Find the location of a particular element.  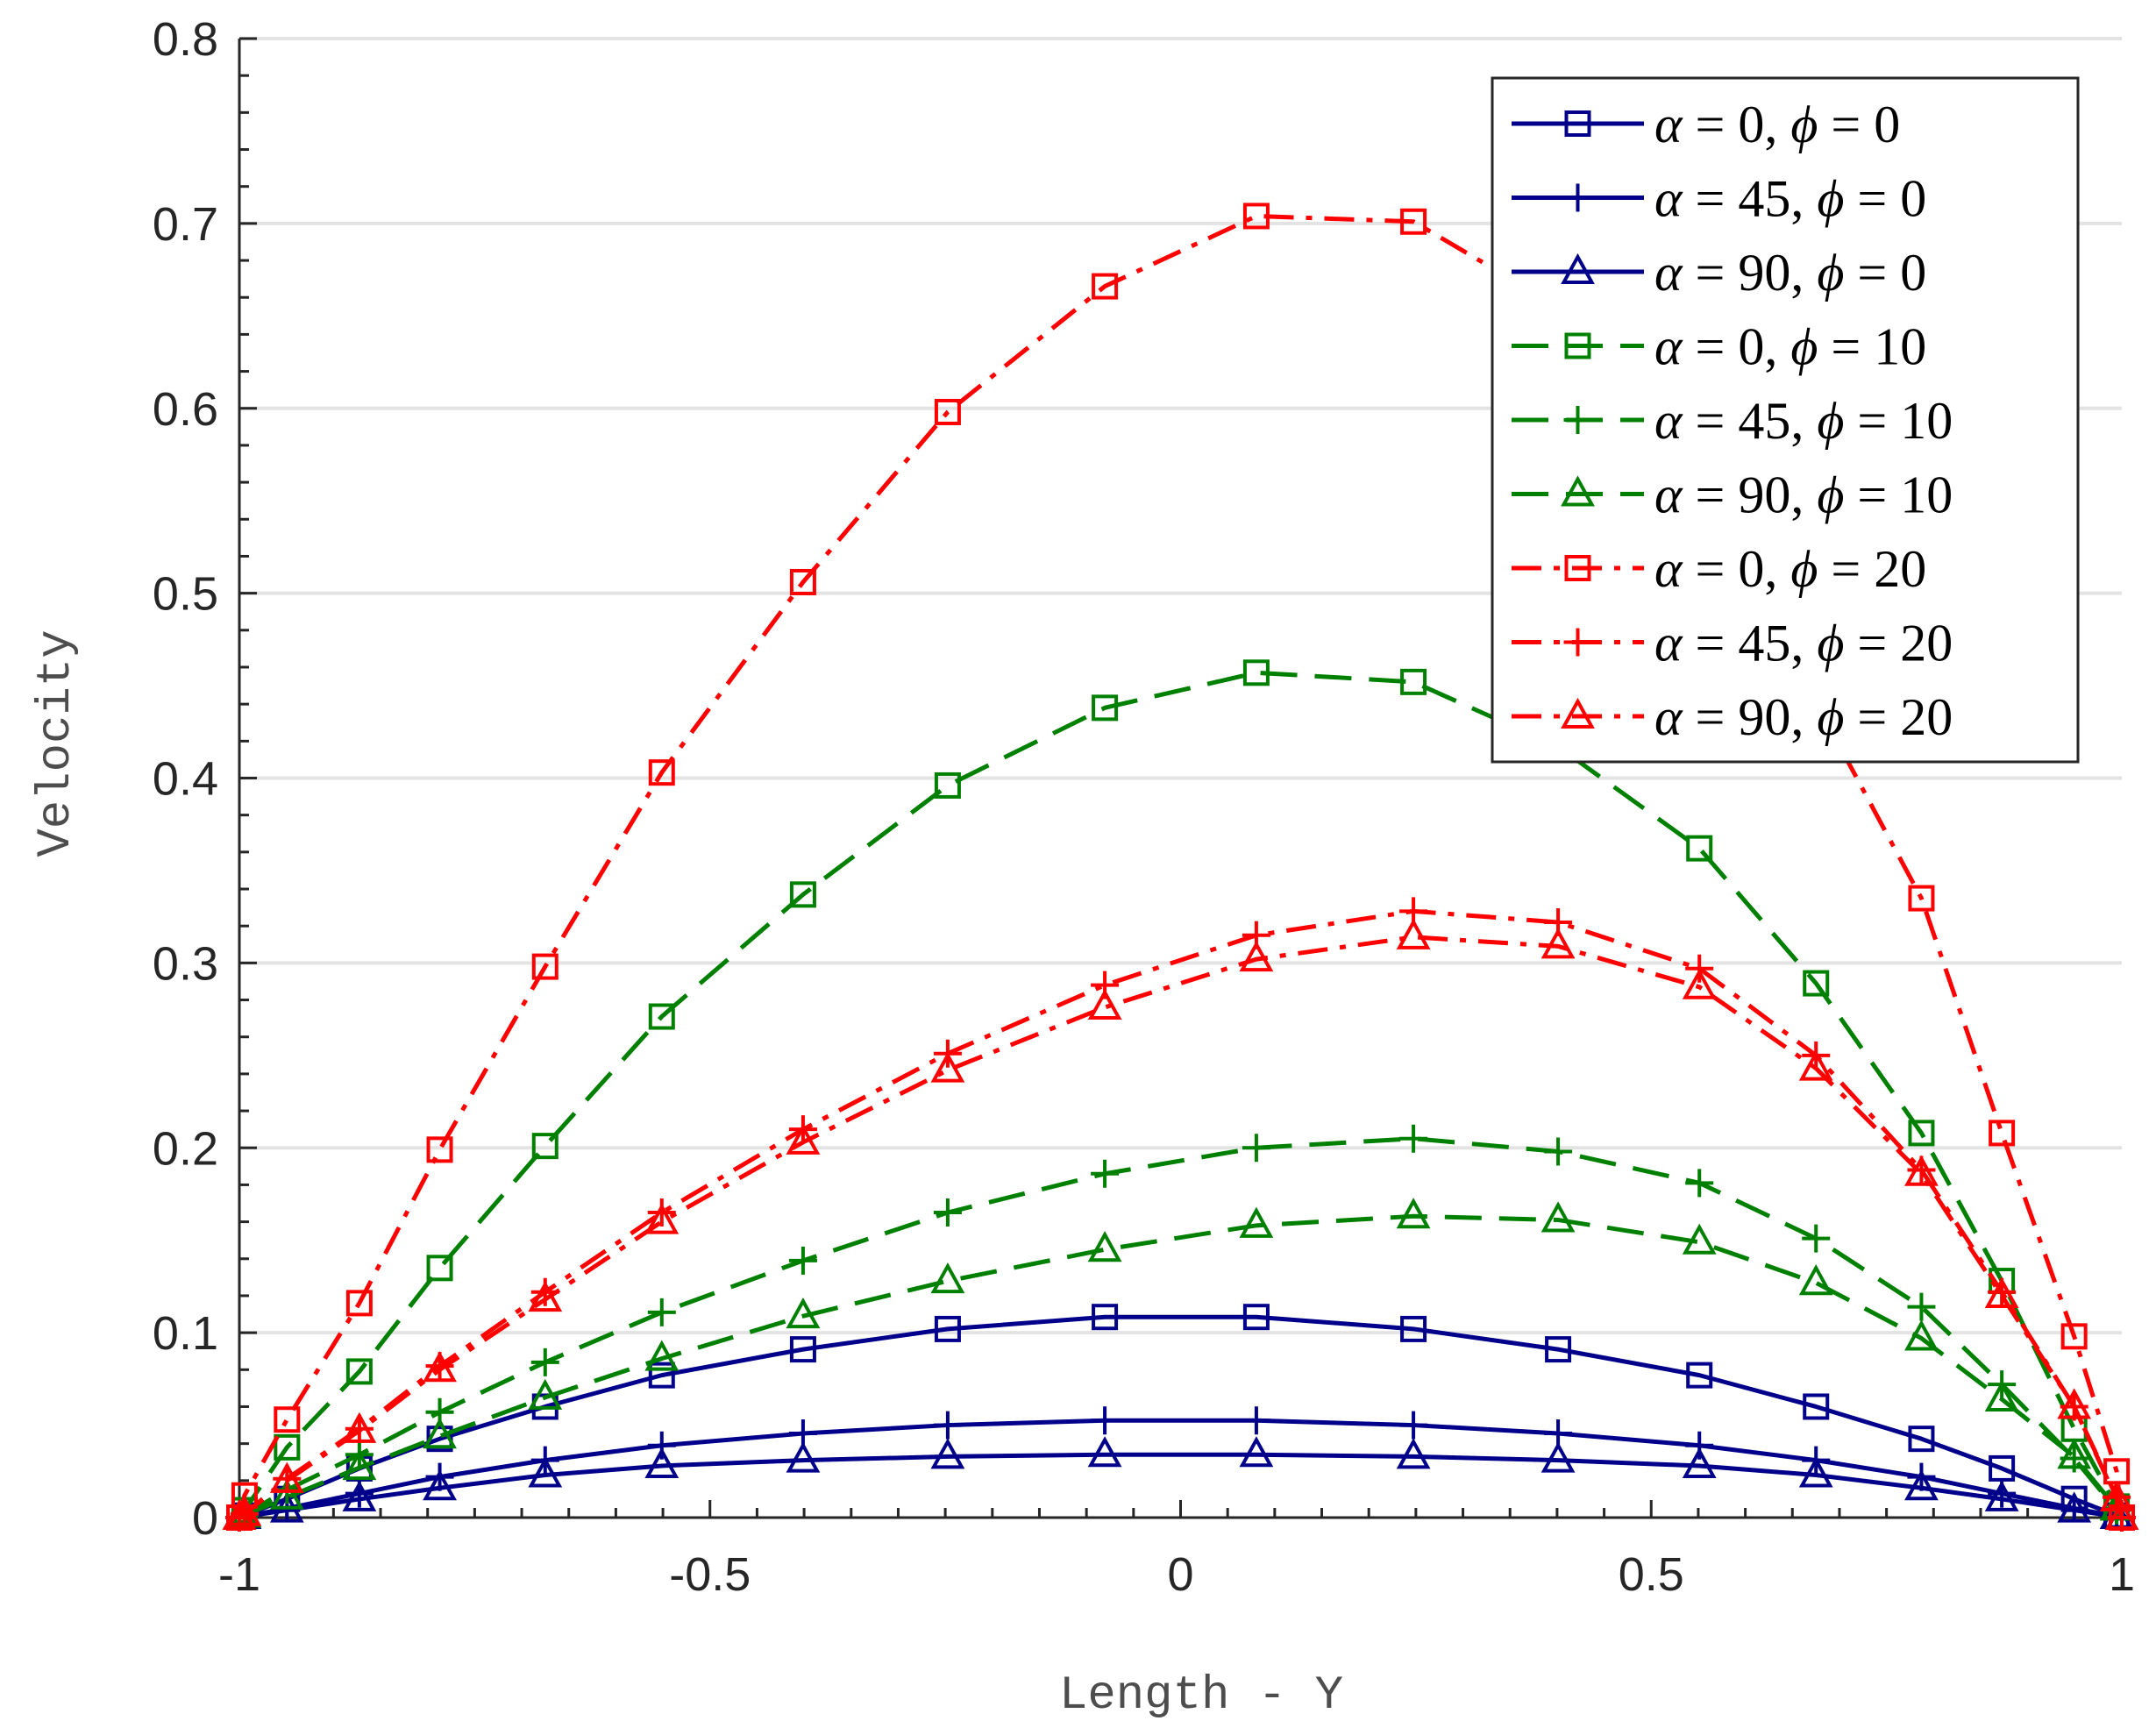

x-tick-label: 0.5 is located at coordinates (1651, 1574).